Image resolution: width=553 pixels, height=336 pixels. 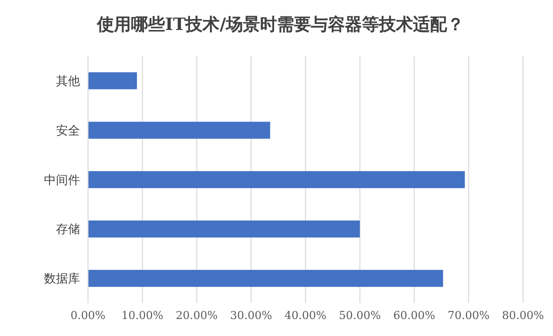 What do you see at coordinates (469, 315) in the screenshot?
I see `x-tick-label: 70.00%` at bounding box center [469, 315].